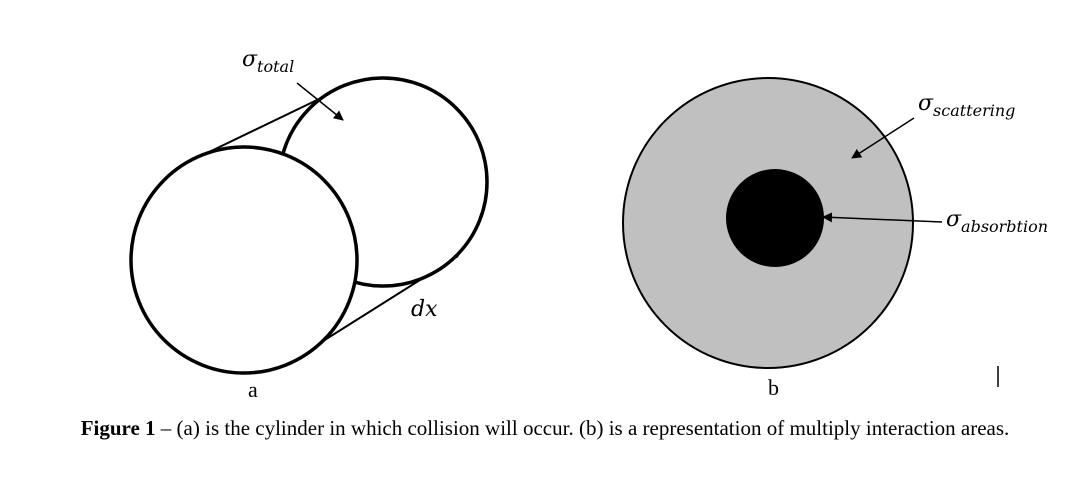 Image resolution: width=1090 pixels, height=490 pixels. What do you see at coordinates (882, 217) in the screenshot?
I see `sigma-absorption-arrow` at bounding box center [882, 217].